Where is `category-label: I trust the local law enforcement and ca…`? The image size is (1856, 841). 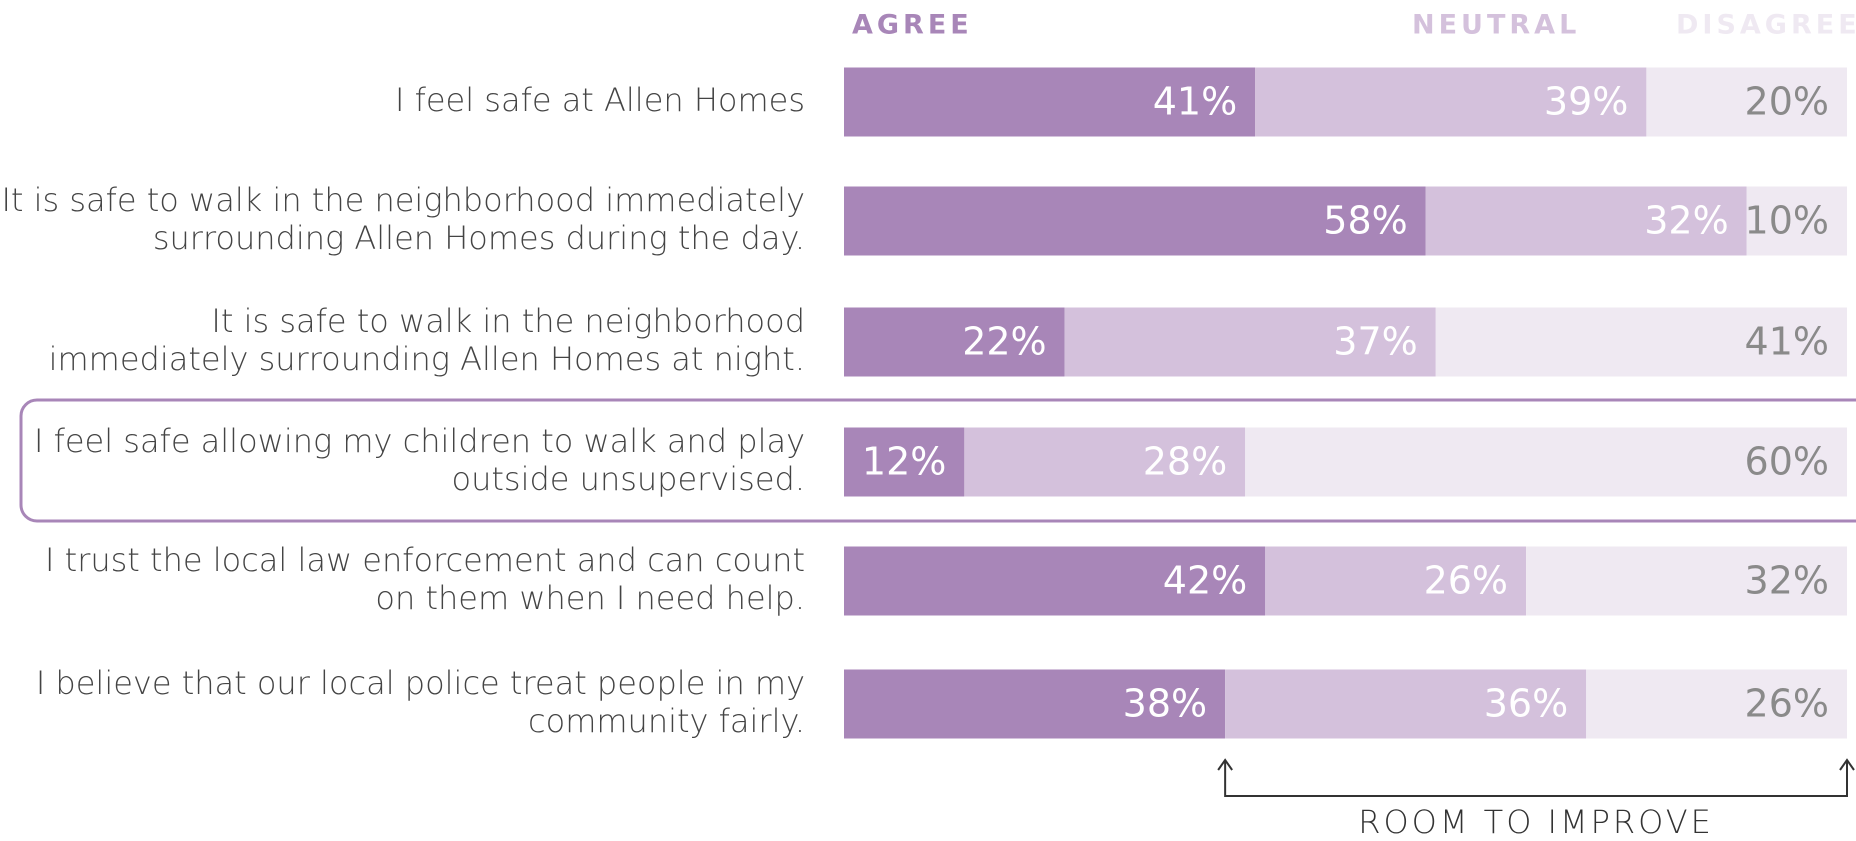
category-label: I trust the local law enforcement and ca… is located at coordinates (425, 560).